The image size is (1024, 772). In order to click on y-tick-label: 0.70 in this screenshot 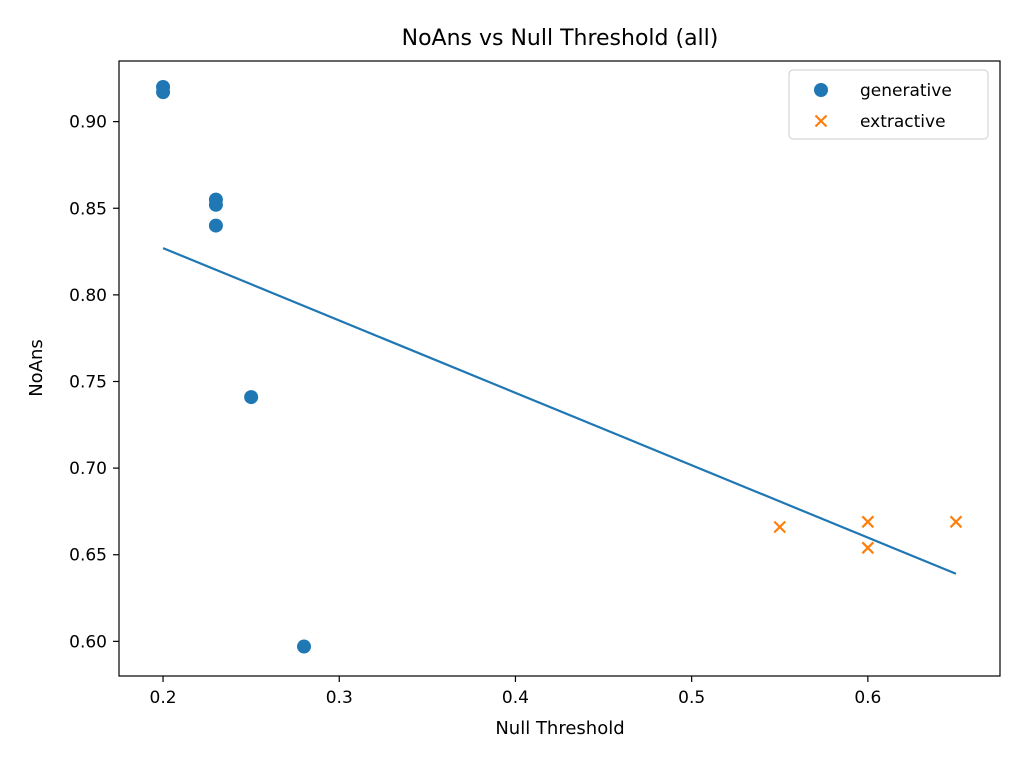, I will do `click(88, 469)`.